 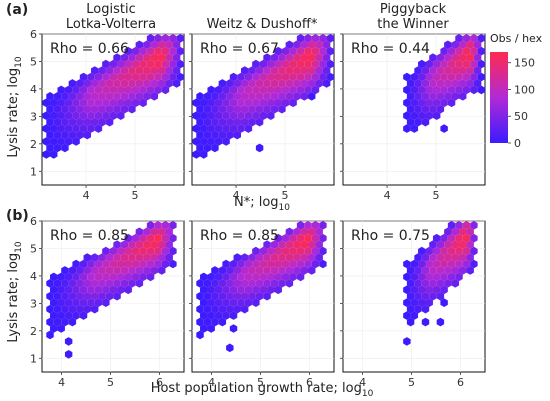 What do you see at coordinates (411, 382) in the screenshot?
I see `x-tick-label: 5` at bounding box center [411, 382].